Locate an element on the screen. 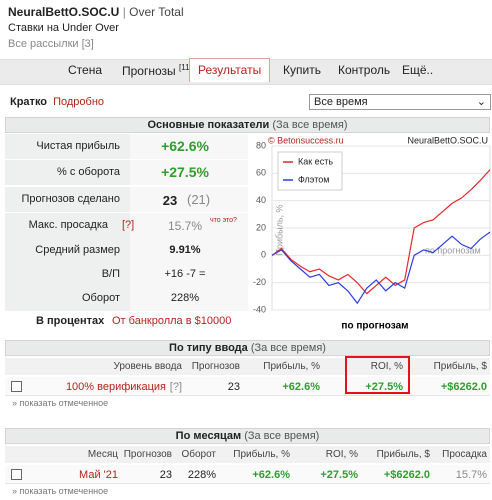  tab: Кратко is located at coordinates (29, 102).